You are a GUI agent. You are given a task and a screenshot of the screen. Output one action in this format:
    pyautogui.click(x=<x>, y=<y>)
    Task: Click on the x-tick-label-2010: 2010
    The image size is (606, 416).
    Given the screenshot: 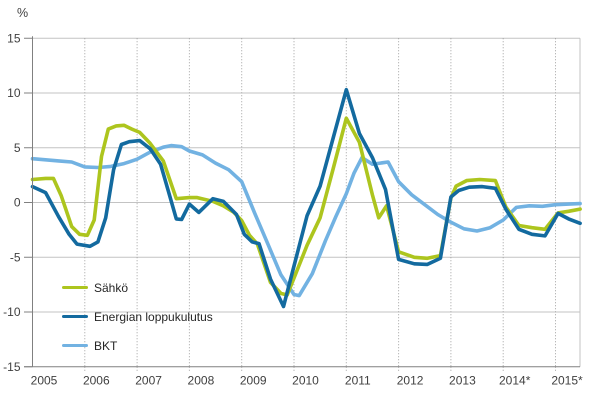 What is the action you would take?
    pyautogui.click(x=305, y=380)
    